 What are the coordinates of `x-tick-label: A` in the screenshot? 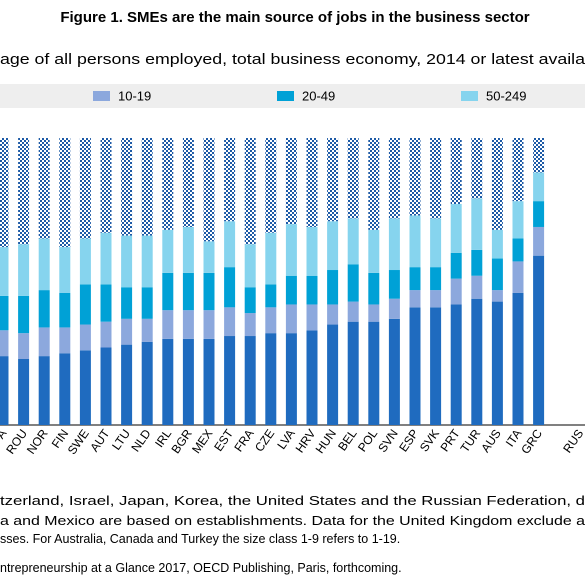 It's located at (4, 434).